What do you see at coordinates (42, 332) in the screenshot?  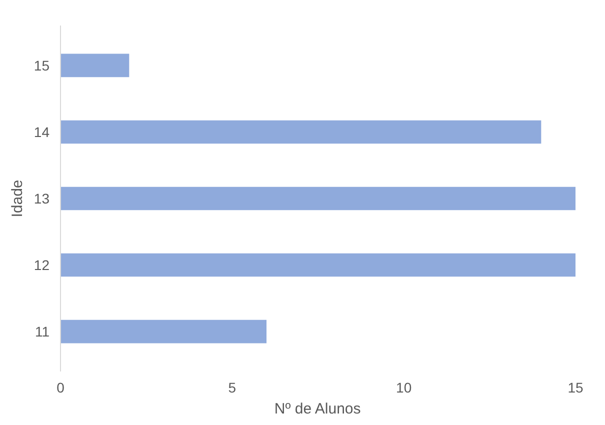 I see `y-tick-label: 11` at bounding box center [42, 332].